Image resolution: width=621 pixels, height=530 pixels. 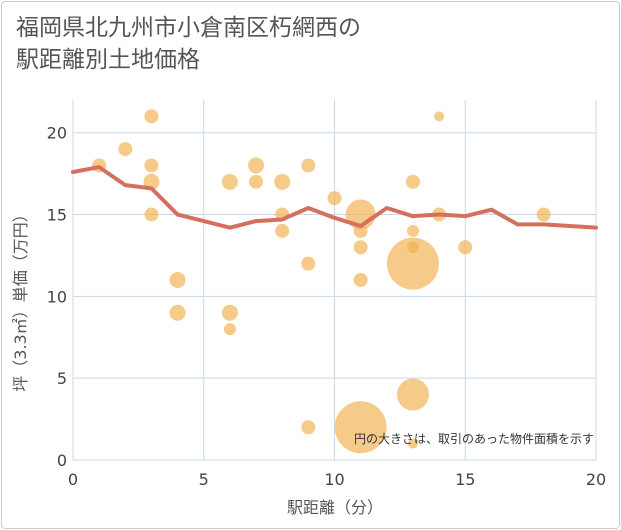 I want to click on y-tick-label-3: 15, so click(x=57, y=215).